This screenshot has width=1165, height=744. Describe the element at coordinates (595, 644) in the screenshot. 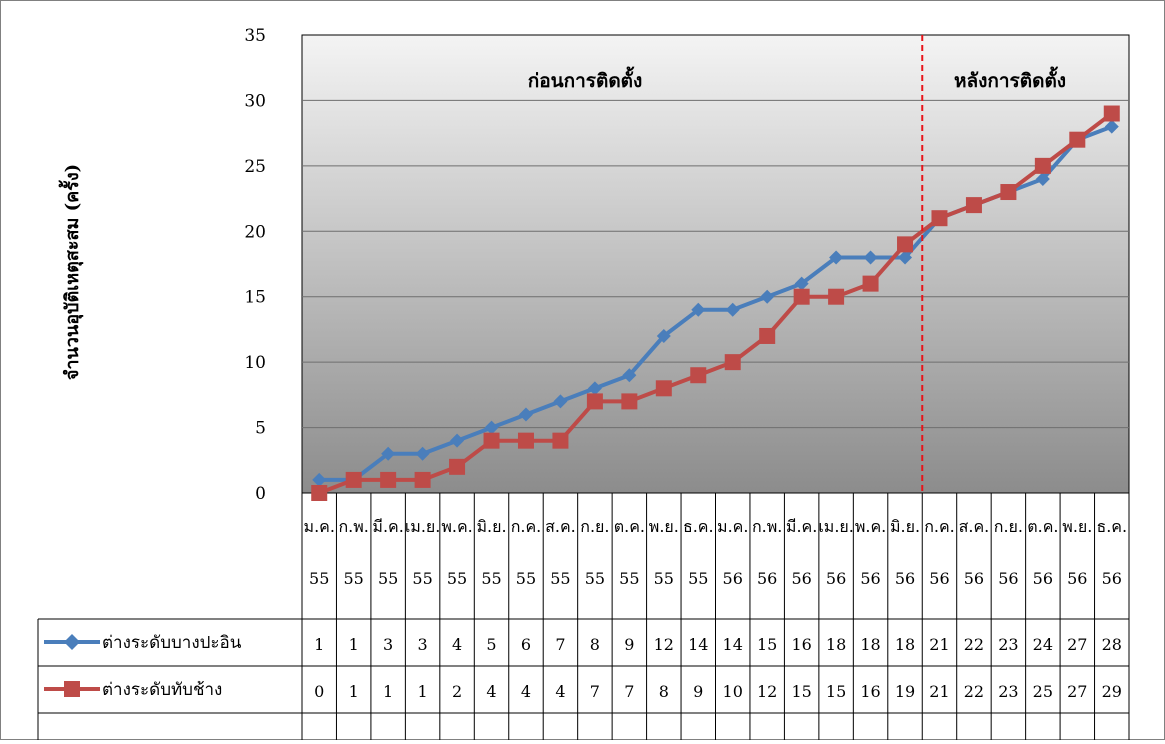

I see `data-label: 8` at that location.